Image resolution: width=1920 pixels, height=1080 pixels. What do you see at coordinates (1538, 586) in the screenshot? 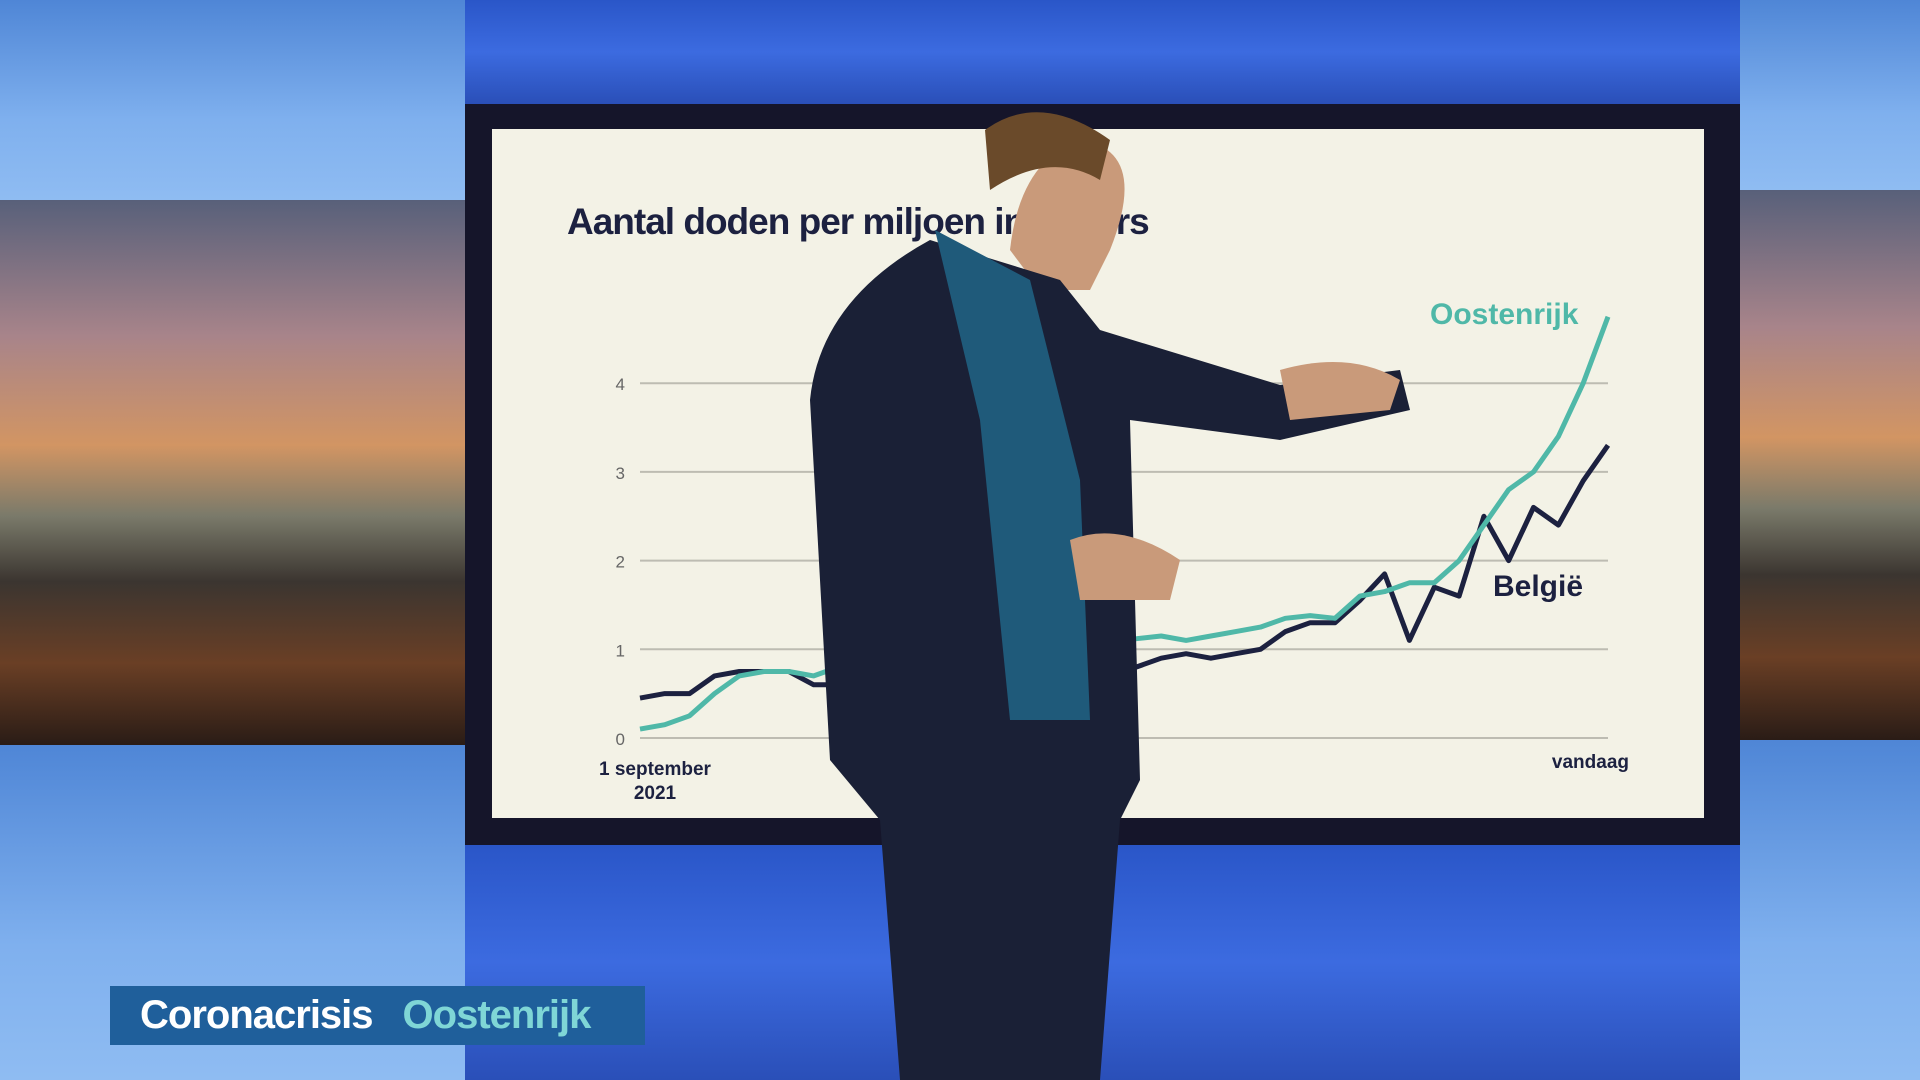
I see `series-label-belgie: België` at bounding box center [1538, 586].